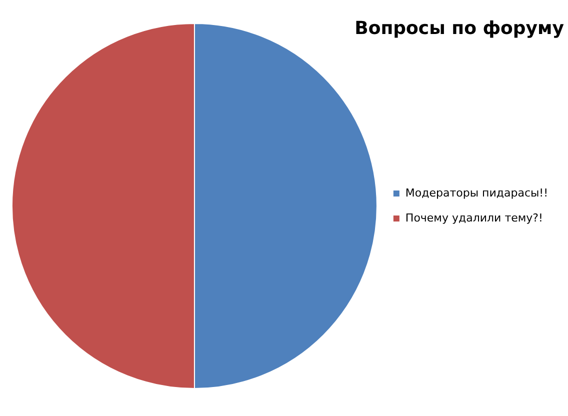 The image size is (568, 416). I want to click on legend-label: Модераторы пидарасы!!, so click(476, 193).